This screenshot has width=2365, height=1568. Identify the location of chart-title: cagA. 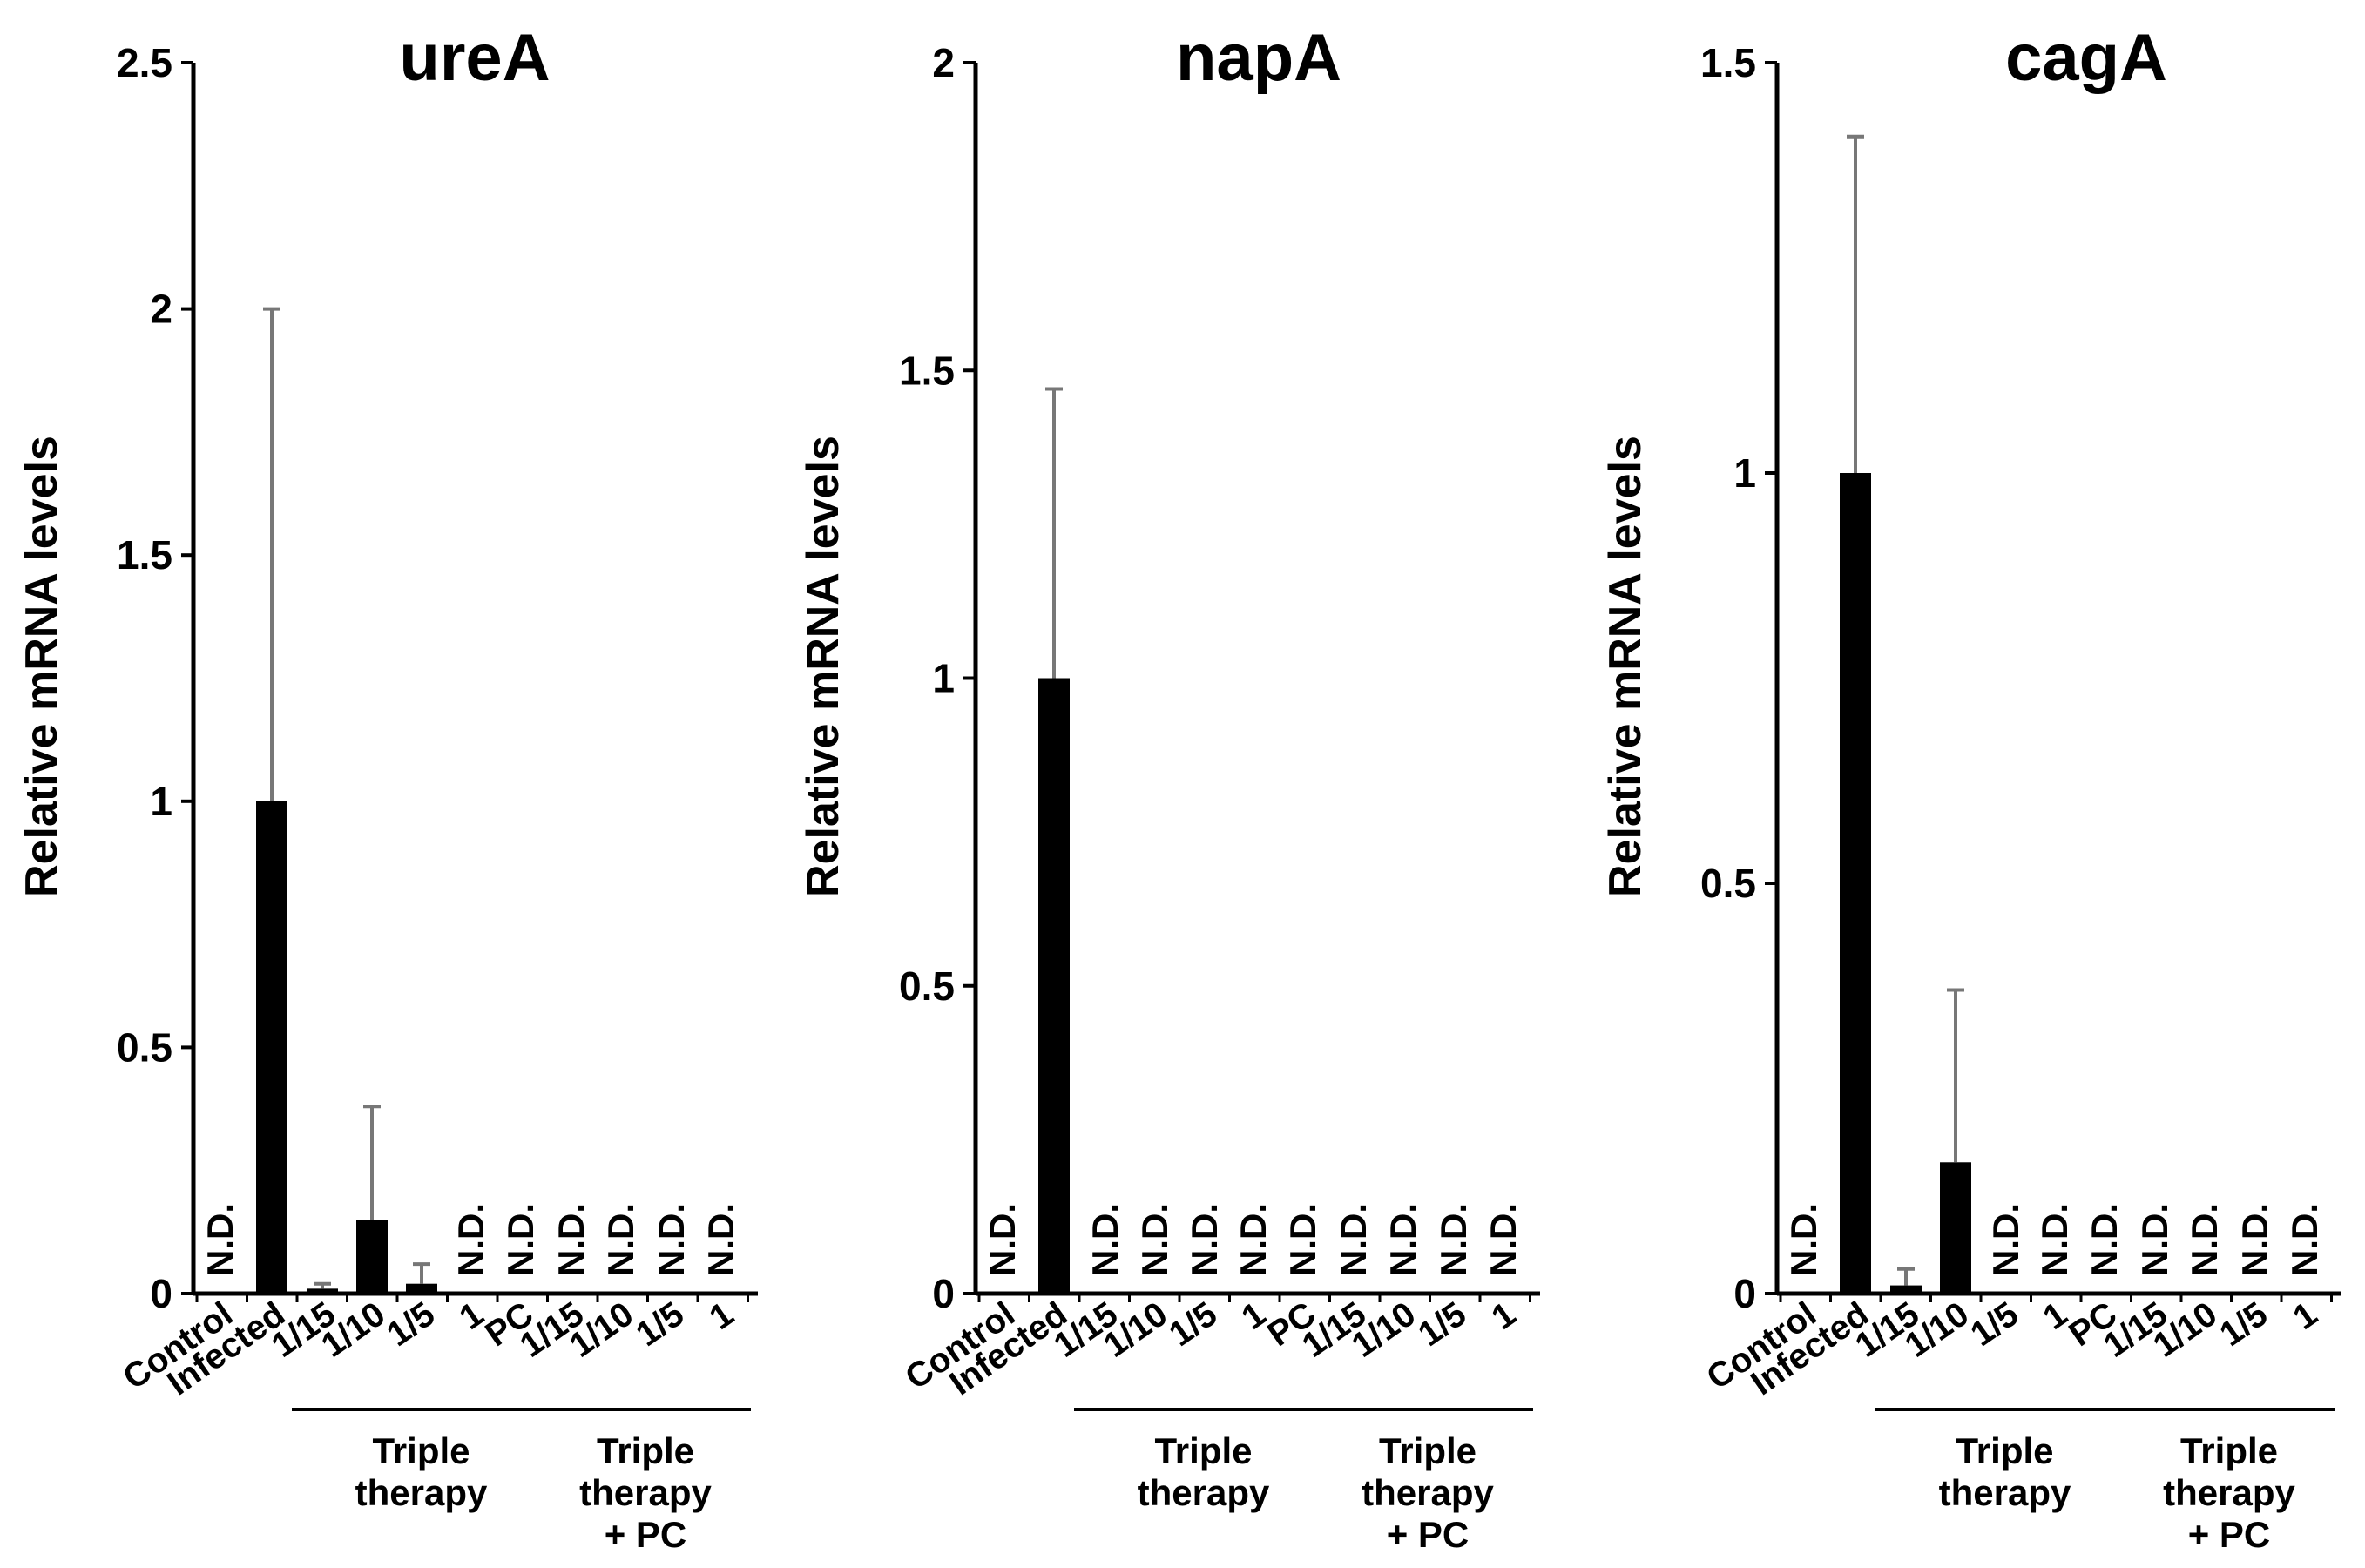
(2086, 58).